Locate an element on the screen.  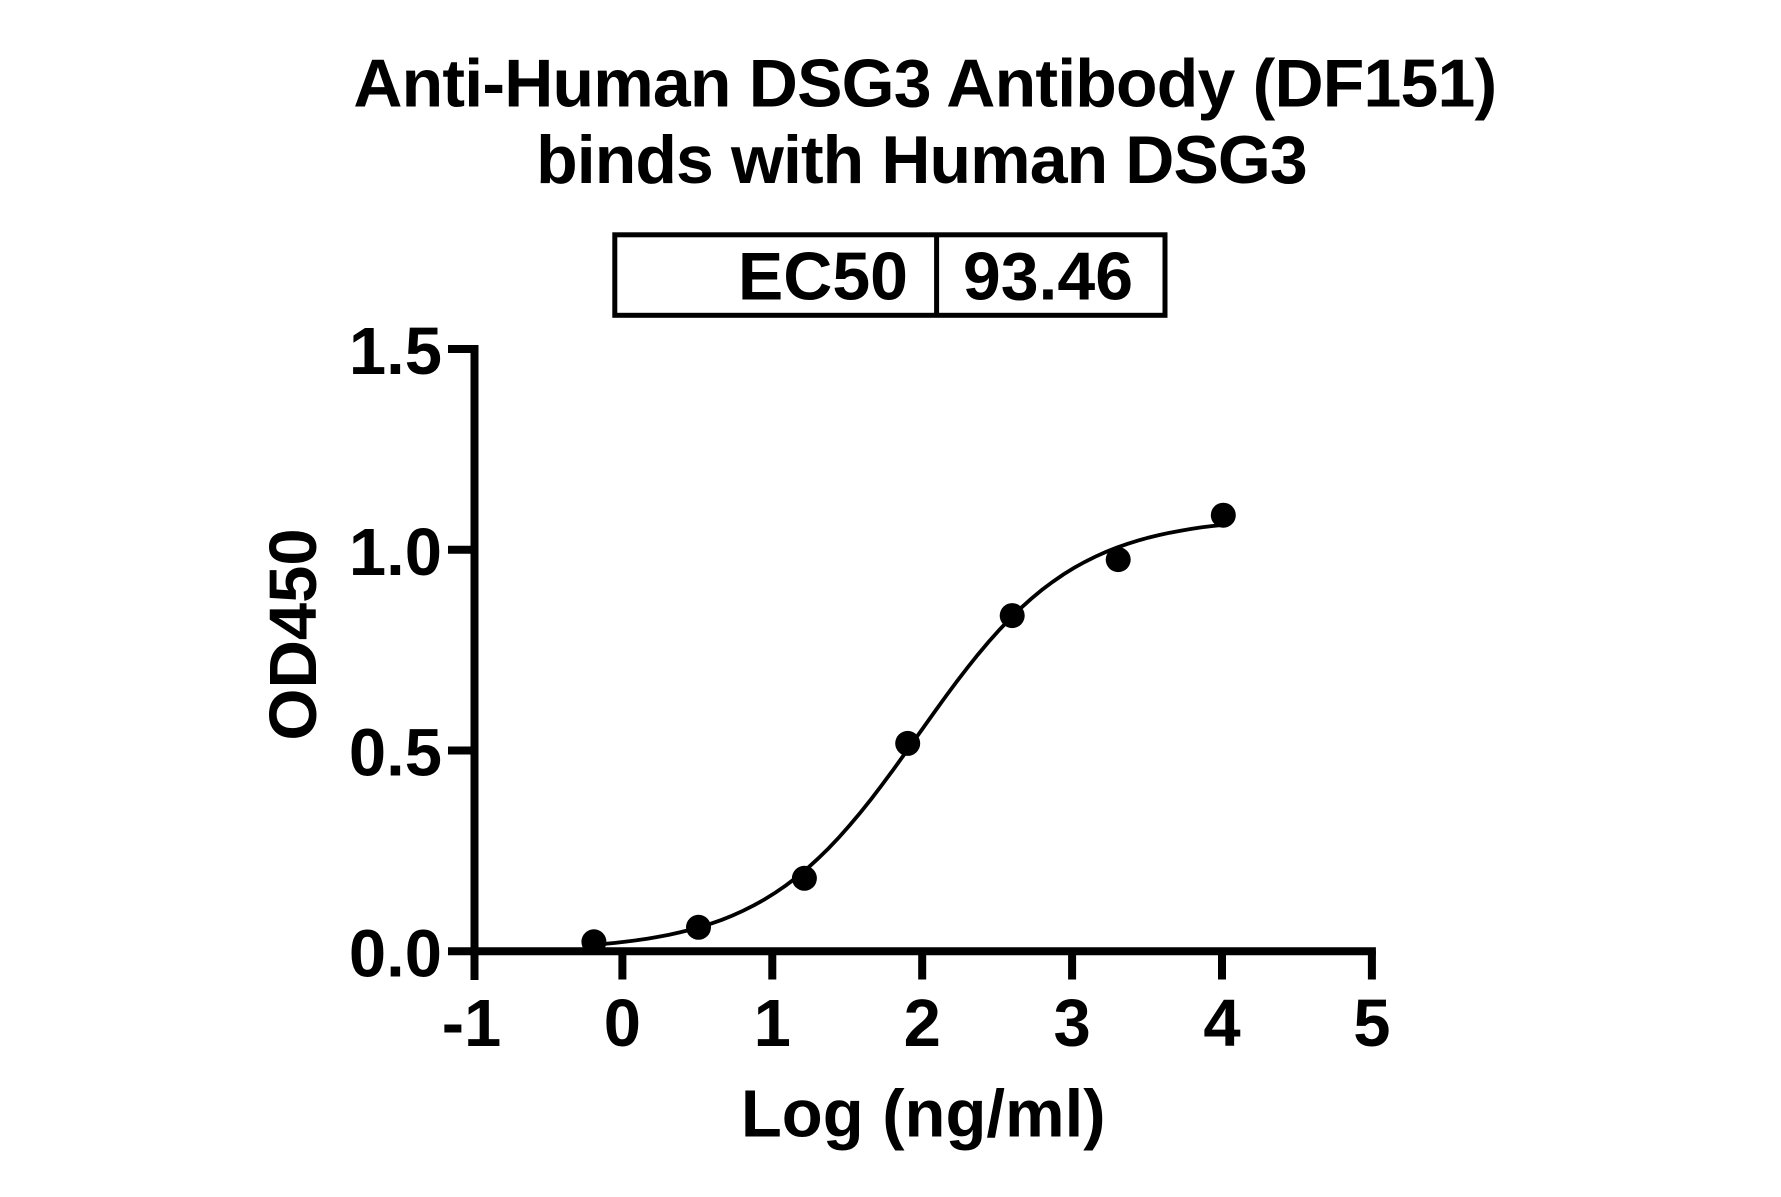
svg-text: 1.0 is located at coordinates (395, 552).